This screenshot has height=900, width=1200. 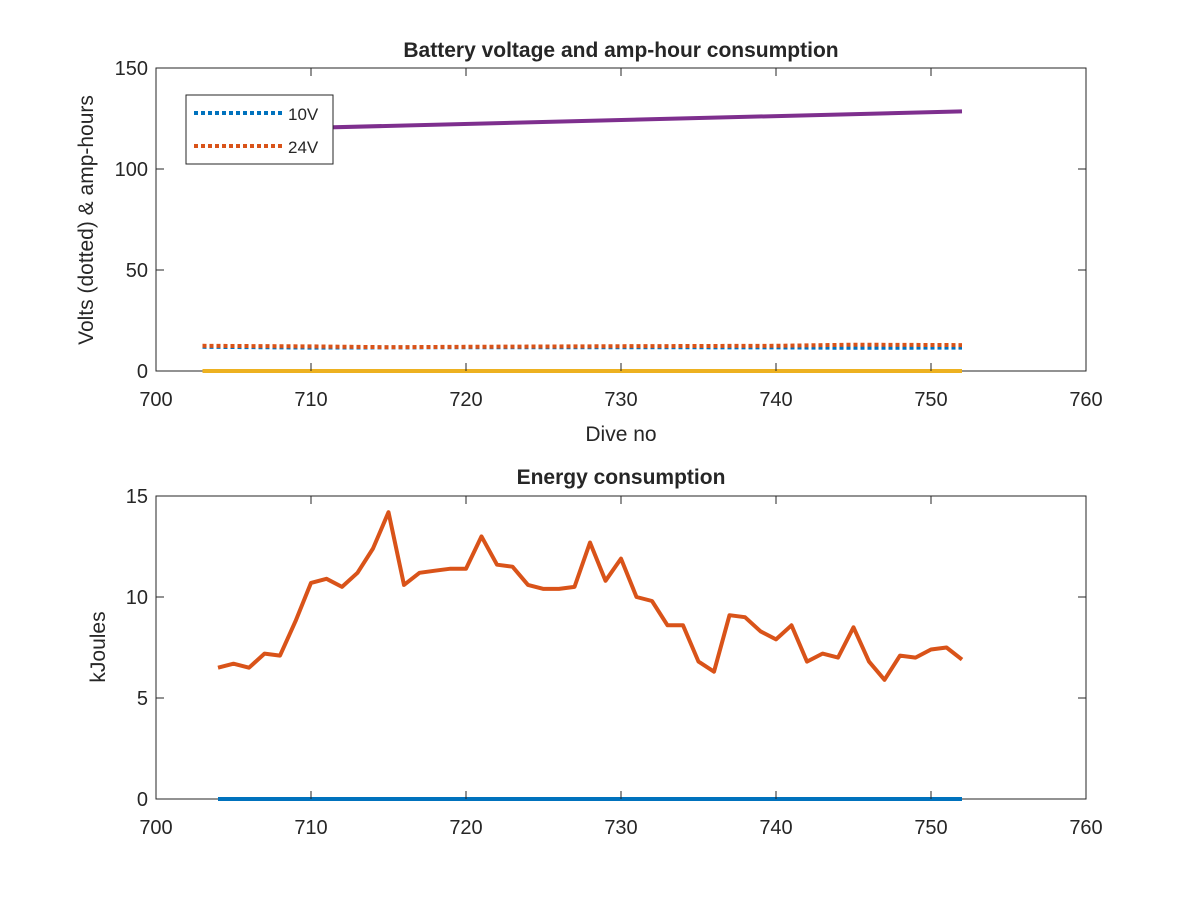 What do you see at coordinates (131, 170) in the screenshot?
I see `y-tick-label: 100` at bounding box center [131, 170].